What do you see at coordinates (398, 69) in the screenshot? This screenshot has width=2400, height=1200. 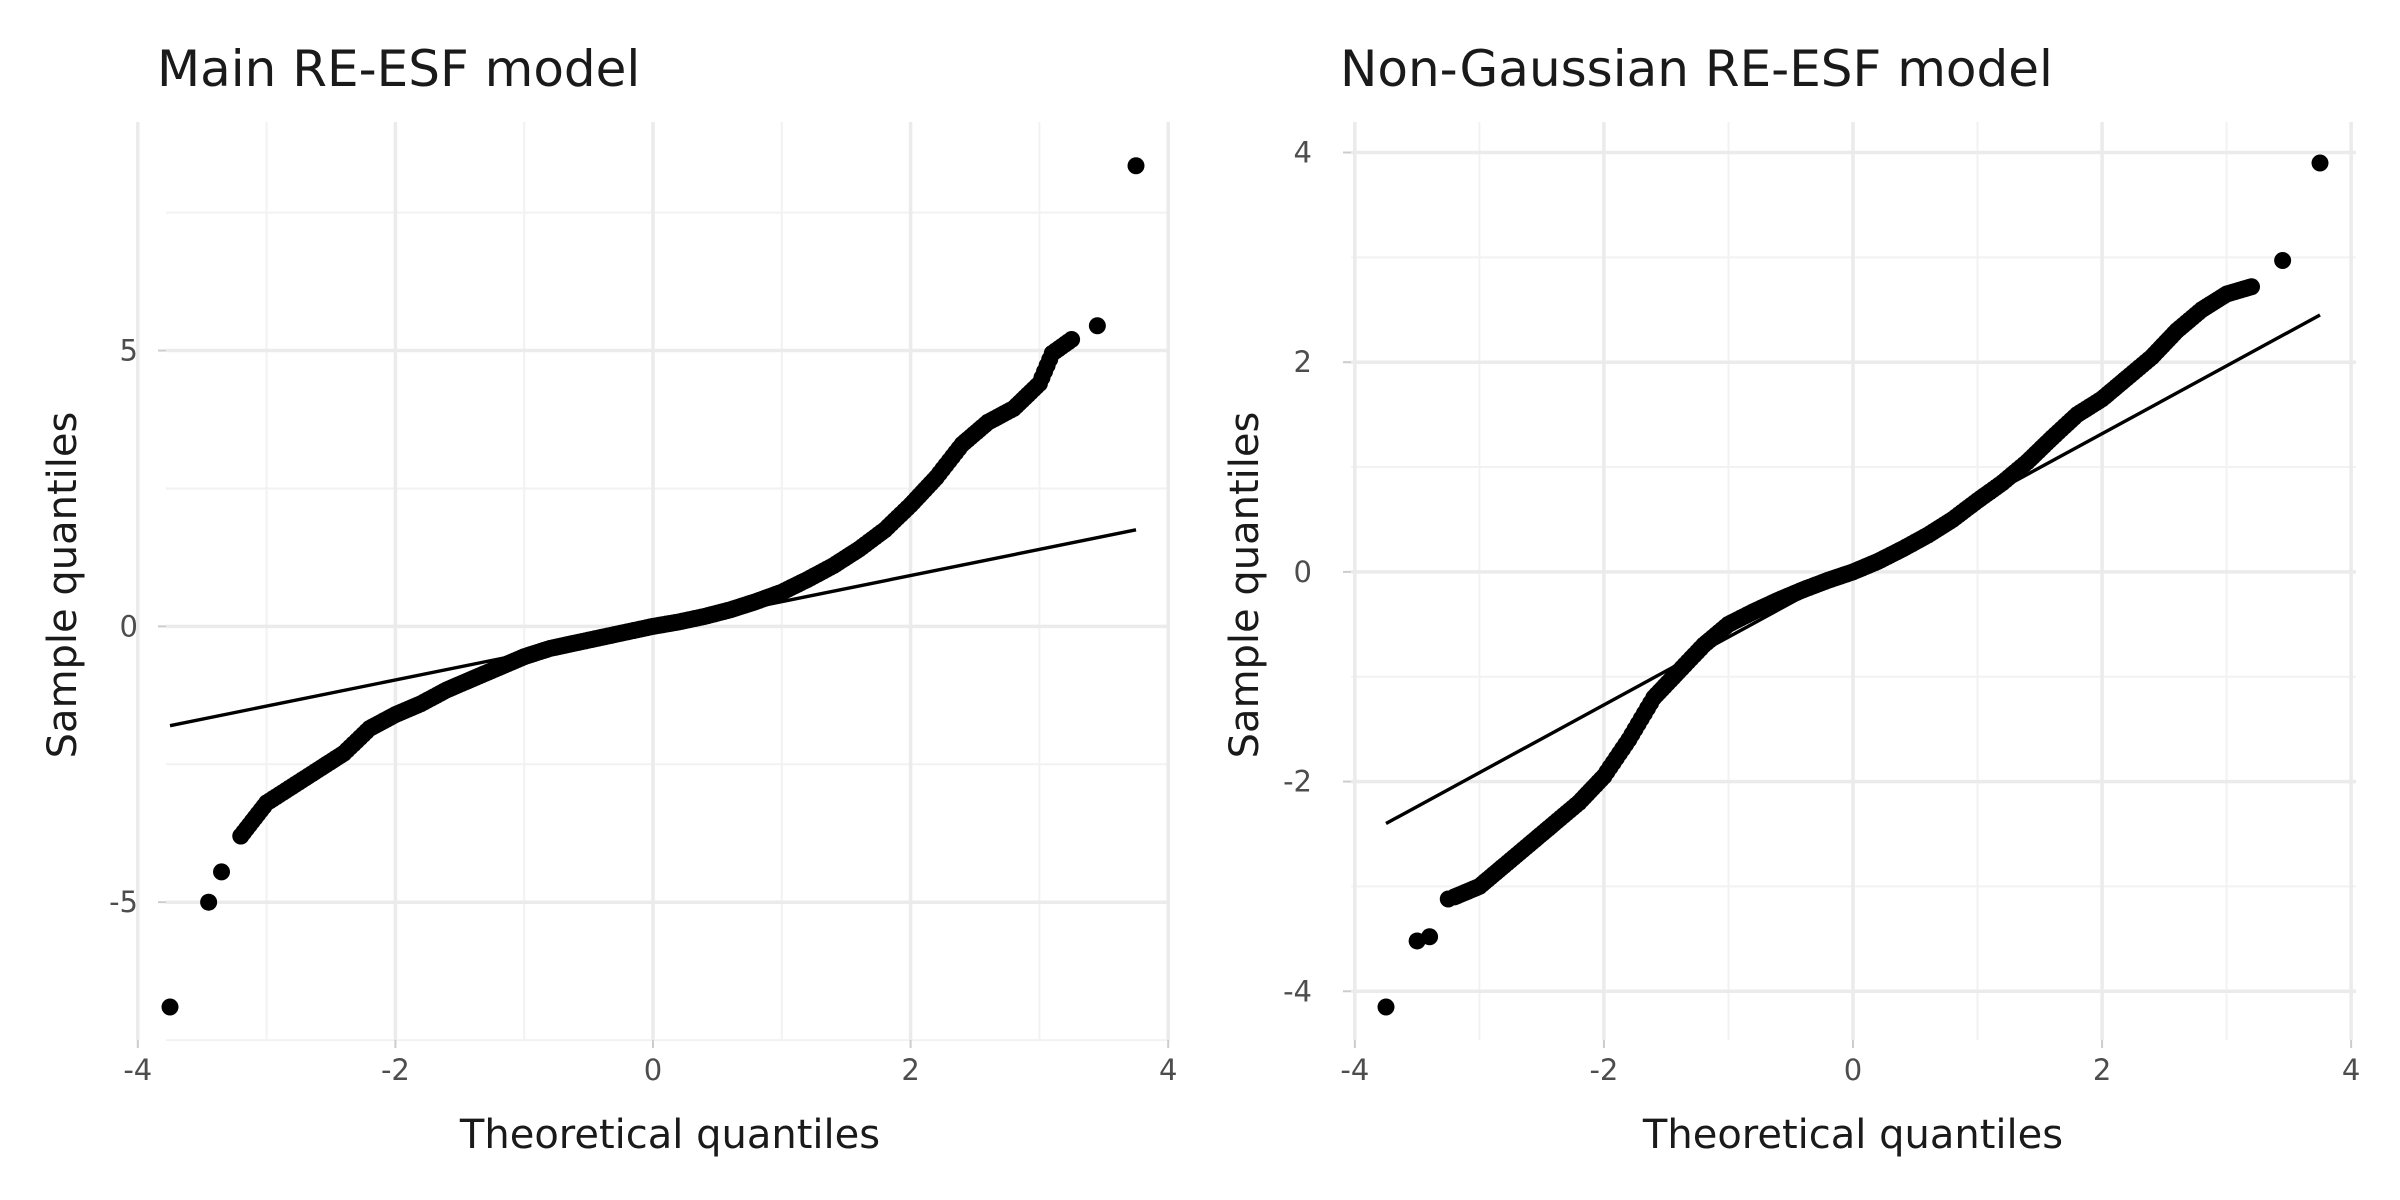 I see `panel-title: Main RE-ESF model` at bounding box center [398, 69].